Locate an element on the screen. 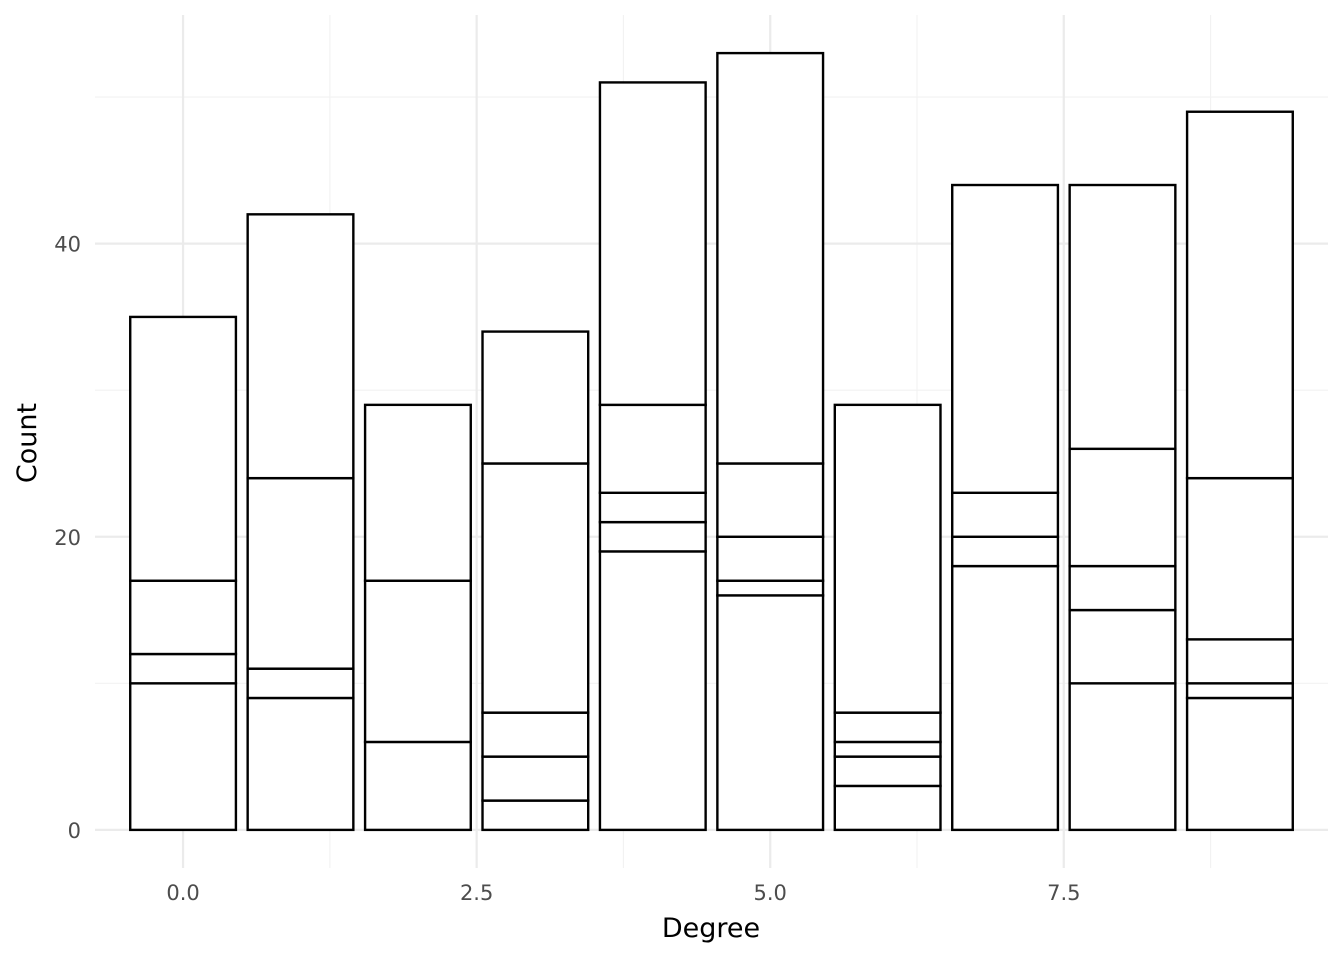  y-tick-label: 20 is located at coordinates (67, 538).